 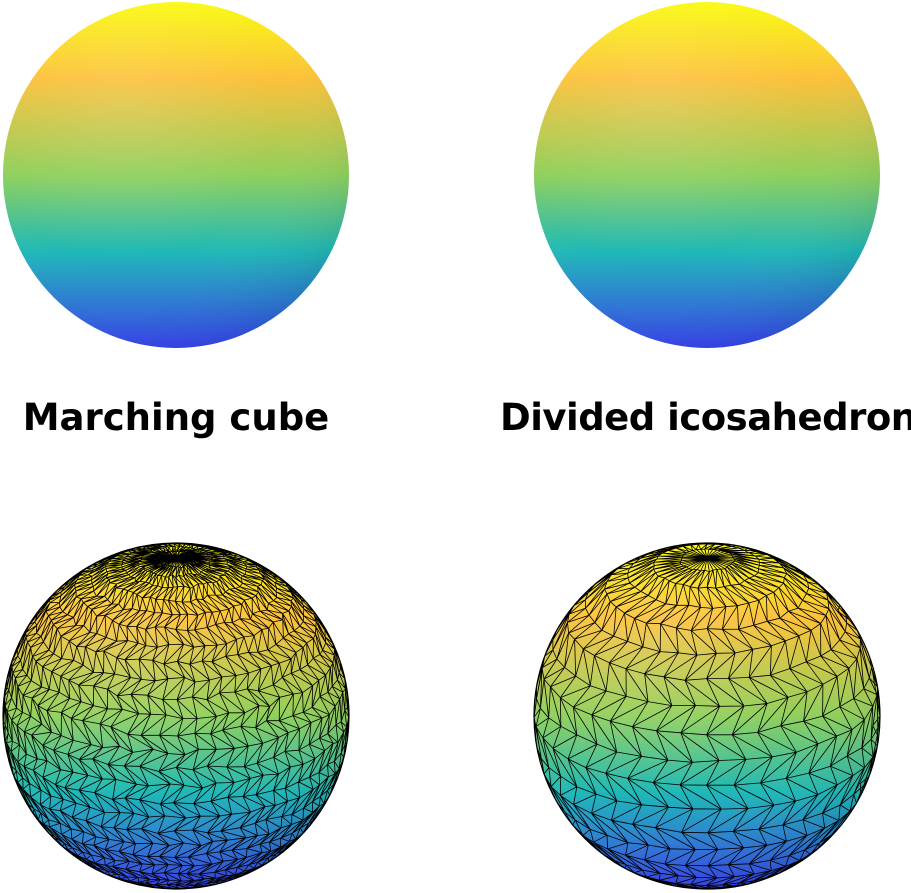 What do you see at coordinates (707, 175) in the screenshot?
I see `smooth-sphere-icosahedron` at bounding box center [707, 175].